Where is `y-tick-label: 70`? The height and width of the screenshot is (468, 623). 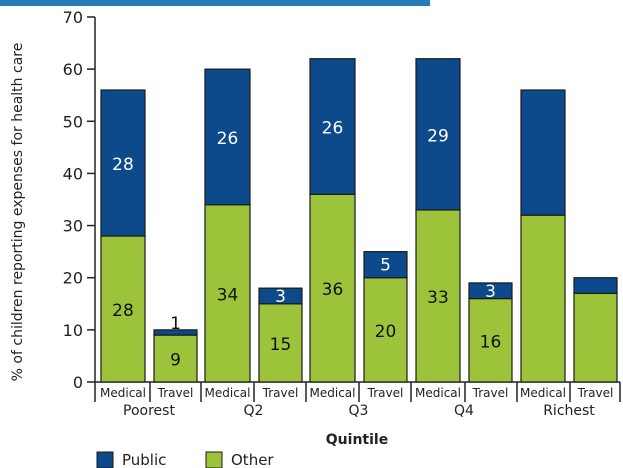 y-tick-label: 70 is located at coordinates (73, 17).